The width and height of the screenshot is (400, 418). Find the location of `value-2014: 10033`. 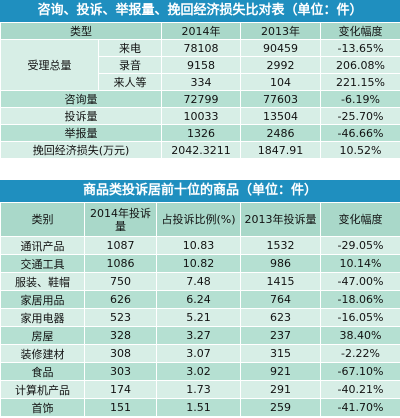

value-2014: 10033 is located at coordinates (201, 116).